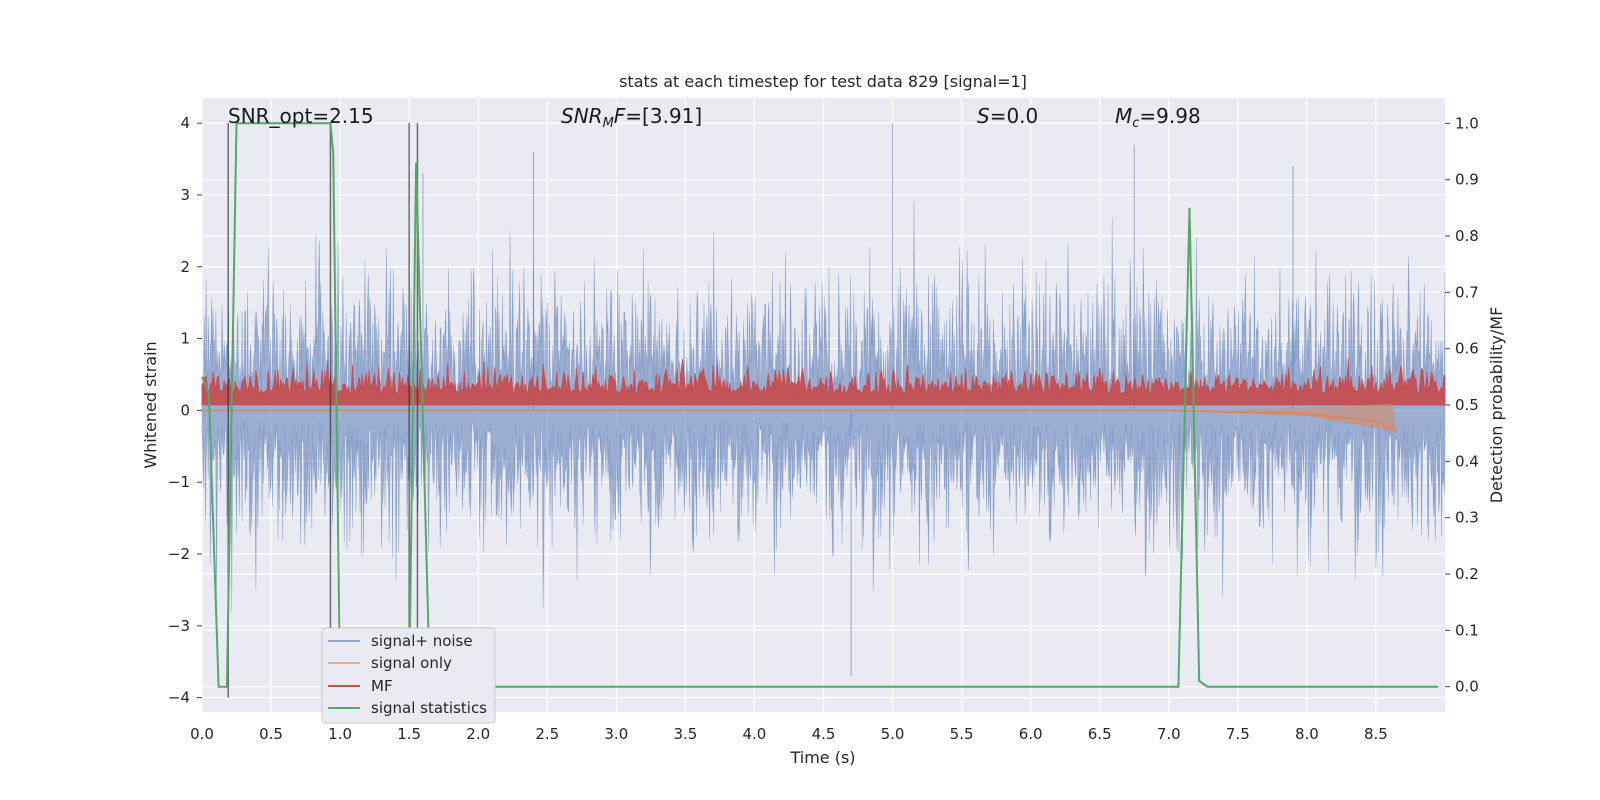 This screenshot has width=1600, height=800. What do you see at coordinates (1496, 405) in the screenshot?
I see `y-right-axis-label: Detection probability/MF` at bounding box center [1496, 405].